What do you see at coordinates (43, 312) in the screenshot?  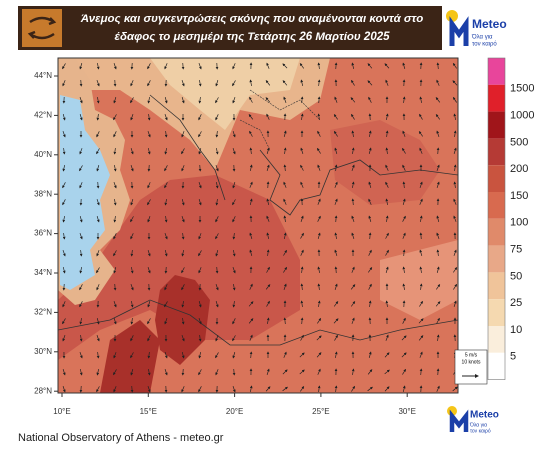 I see `lat-label: 32°N` at bounding box center [43, 312].